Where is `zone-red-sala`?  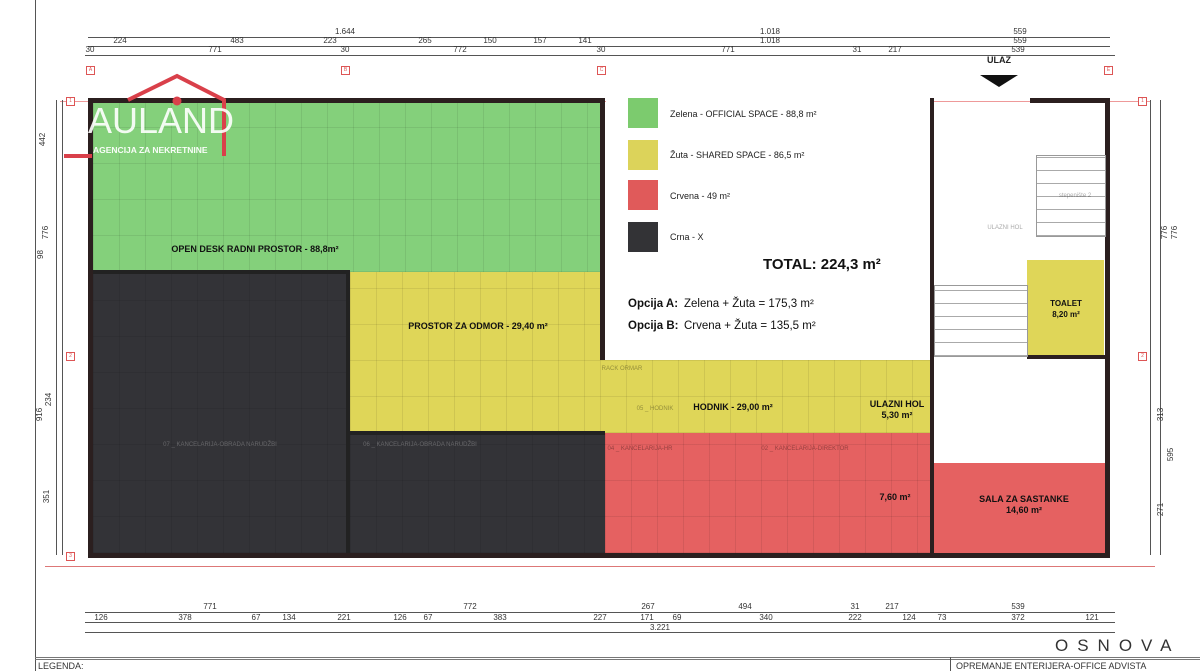
zone-red-sala is located at coordinates (1019, 508).